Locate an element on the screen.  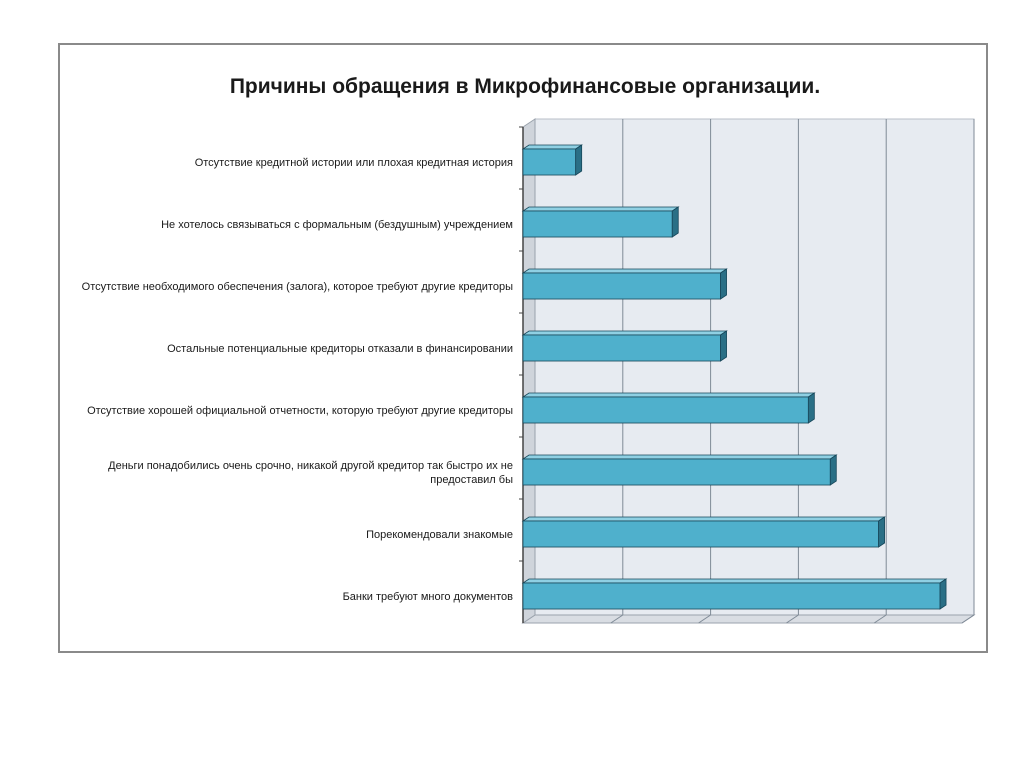
category-label: Порекомендовали знакомые is located at coordinates (439, 535).